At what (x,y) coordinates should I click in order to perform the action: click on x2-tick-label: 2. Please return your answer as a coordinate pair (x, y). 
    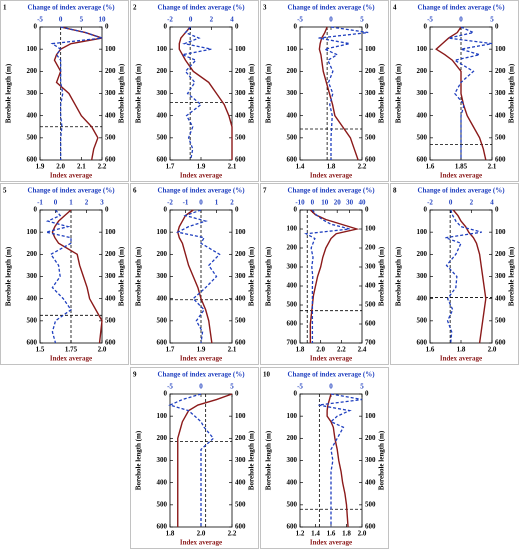
    Looking at the image, I should click on (232, 203).